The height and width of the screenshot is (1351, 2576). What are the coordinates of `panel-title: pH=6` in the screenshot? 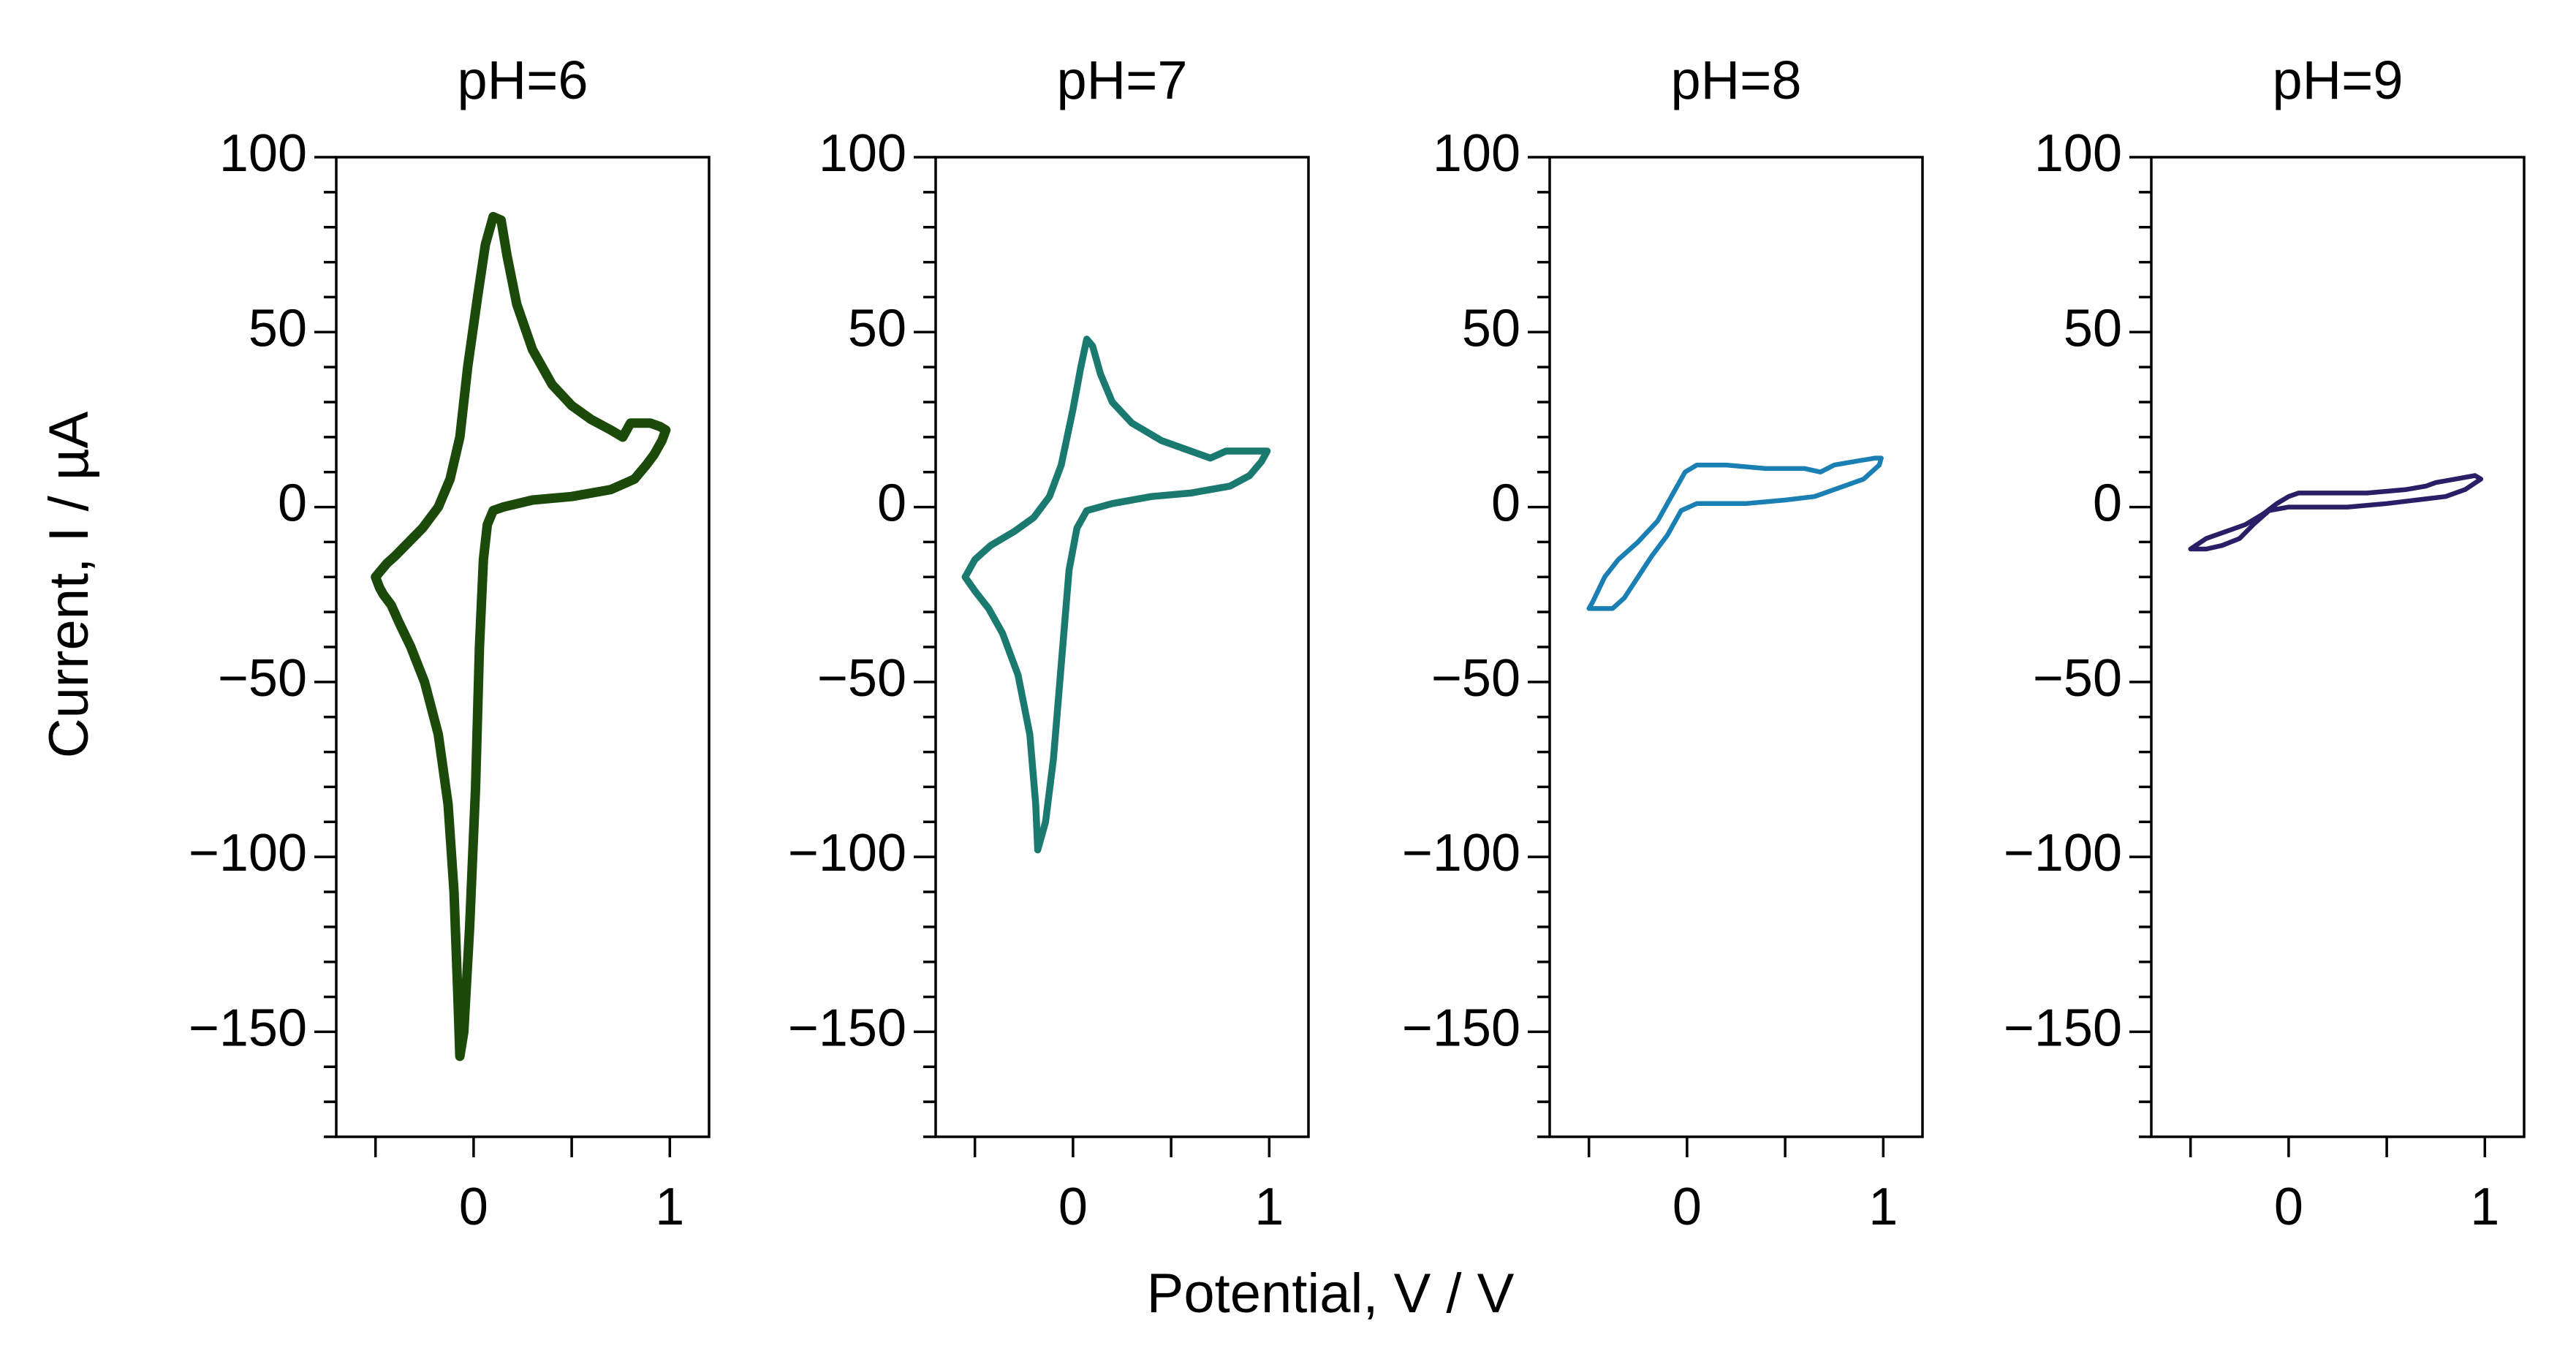 It's located at (523, 80).